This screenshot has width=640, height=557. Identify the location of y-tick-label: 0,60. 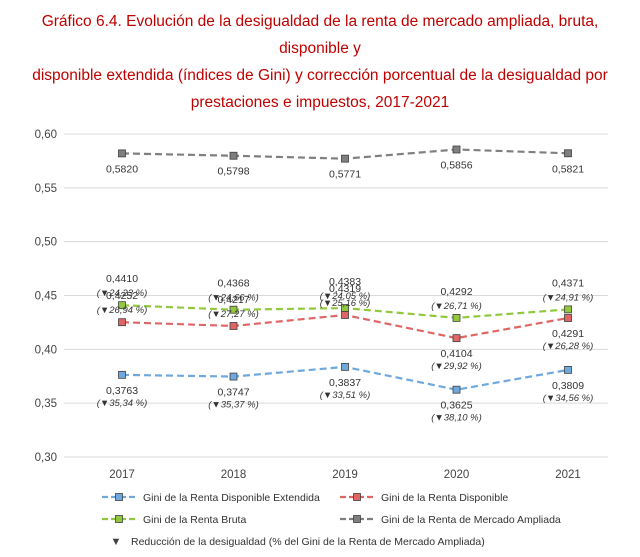
(46, 135).